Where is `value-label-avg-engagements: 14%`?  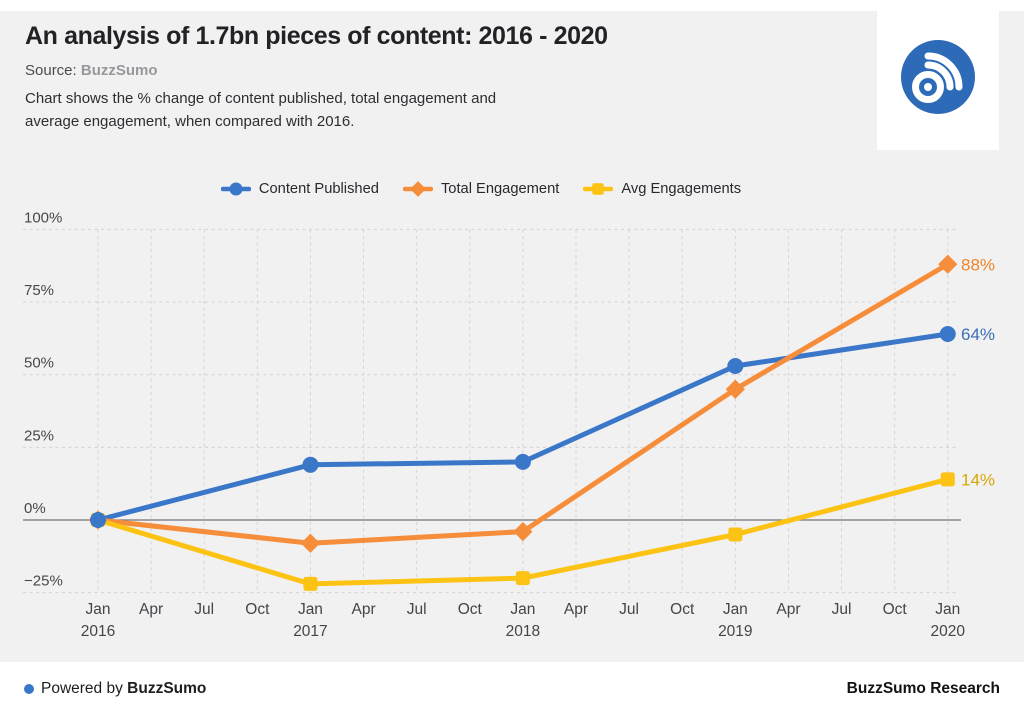 value-label-avg-engagements: 14% is located at coordinates (978, 479).